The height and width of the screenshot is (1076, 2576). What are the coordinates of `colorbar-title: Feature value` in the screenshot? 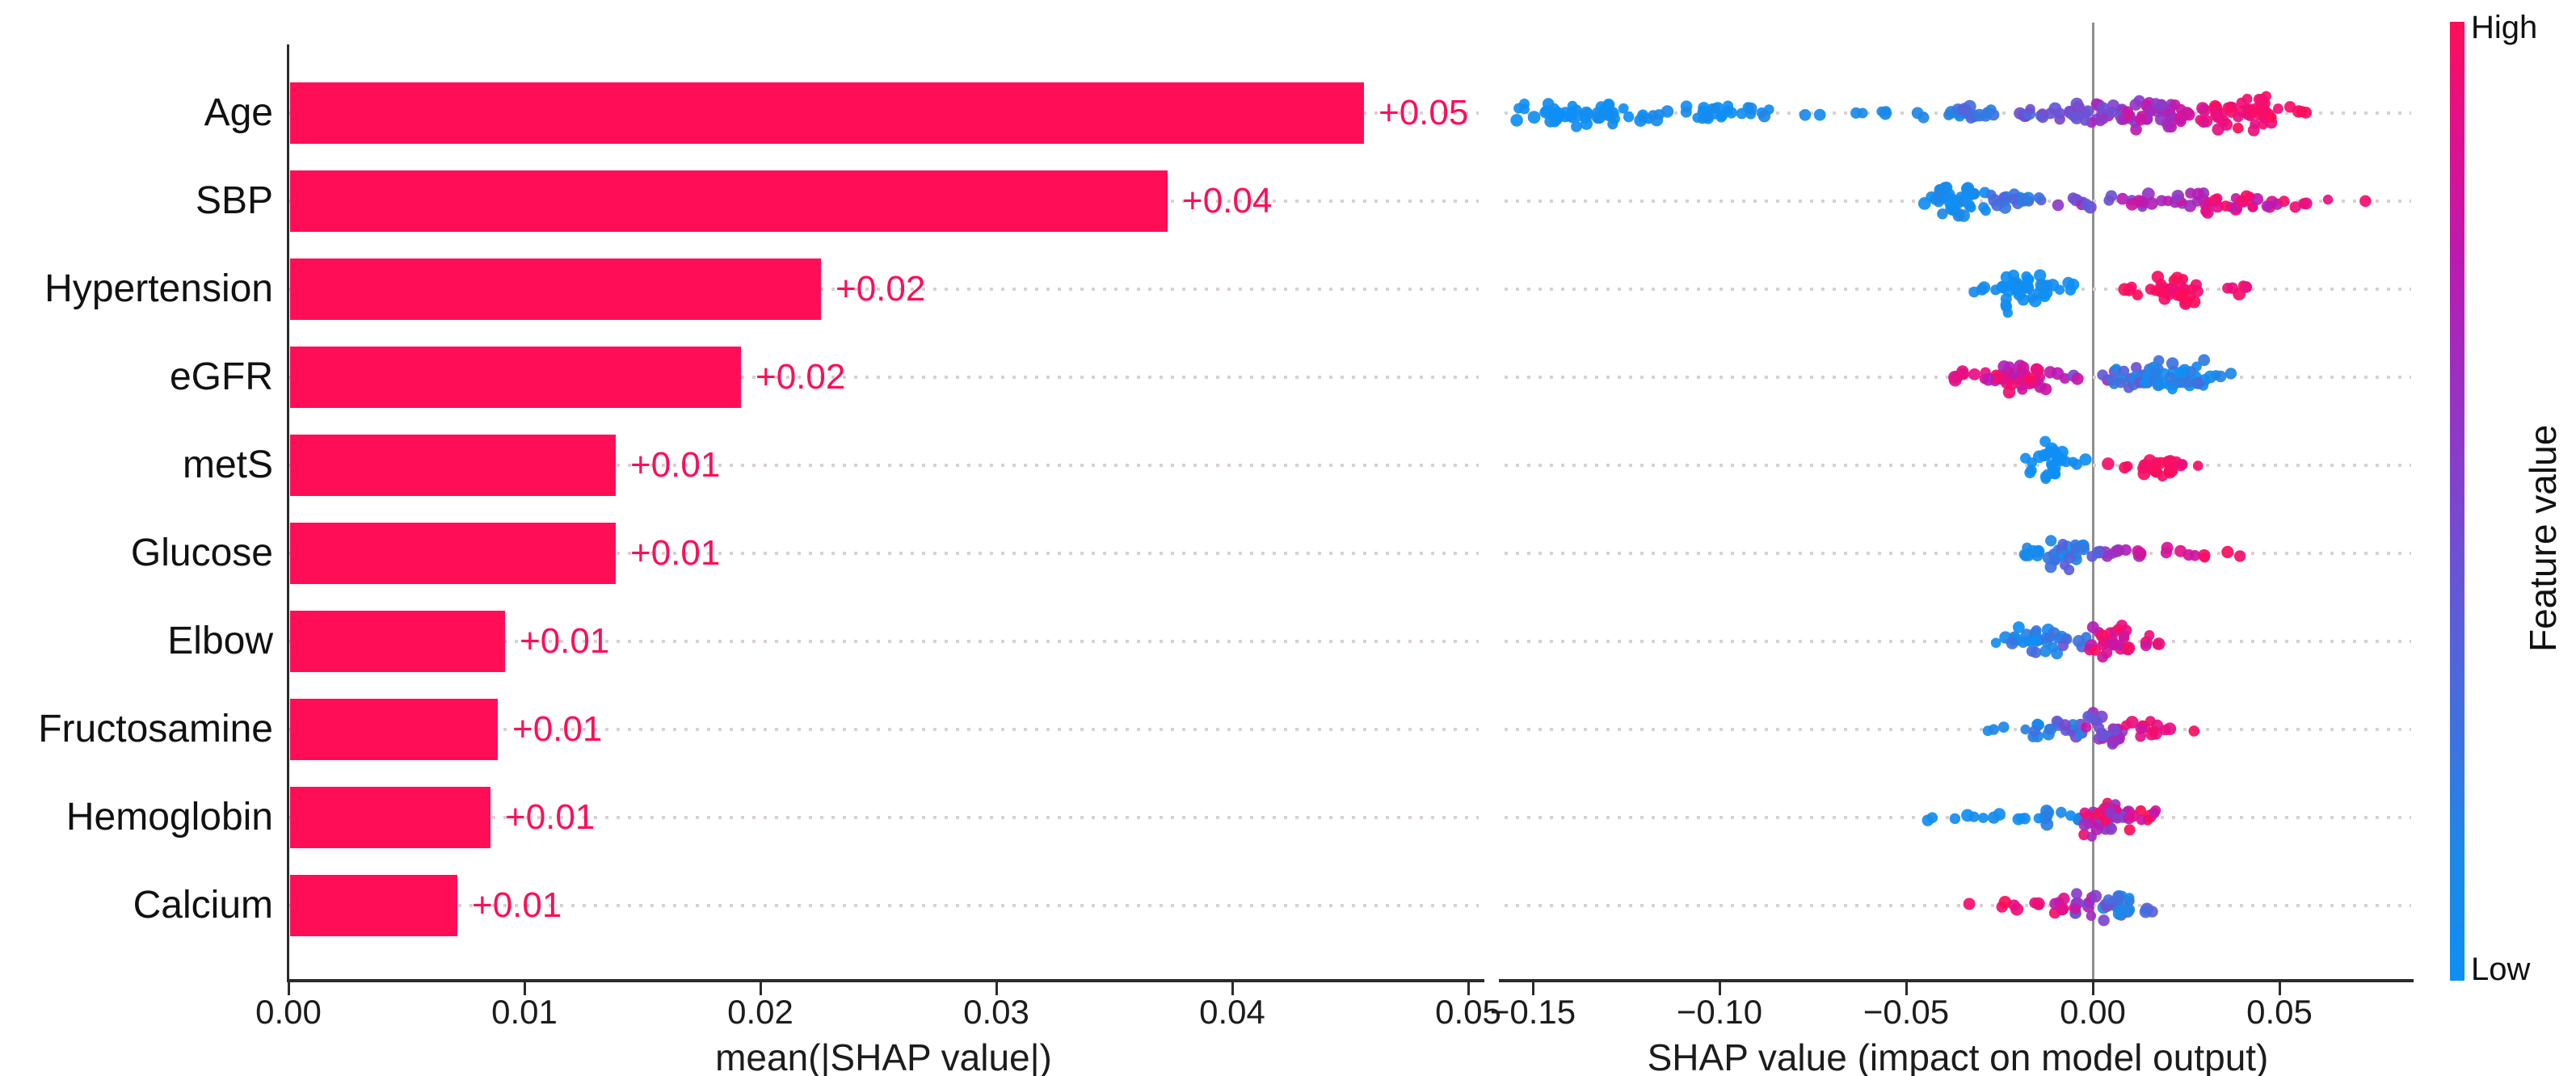 It's located at (2543, 538).